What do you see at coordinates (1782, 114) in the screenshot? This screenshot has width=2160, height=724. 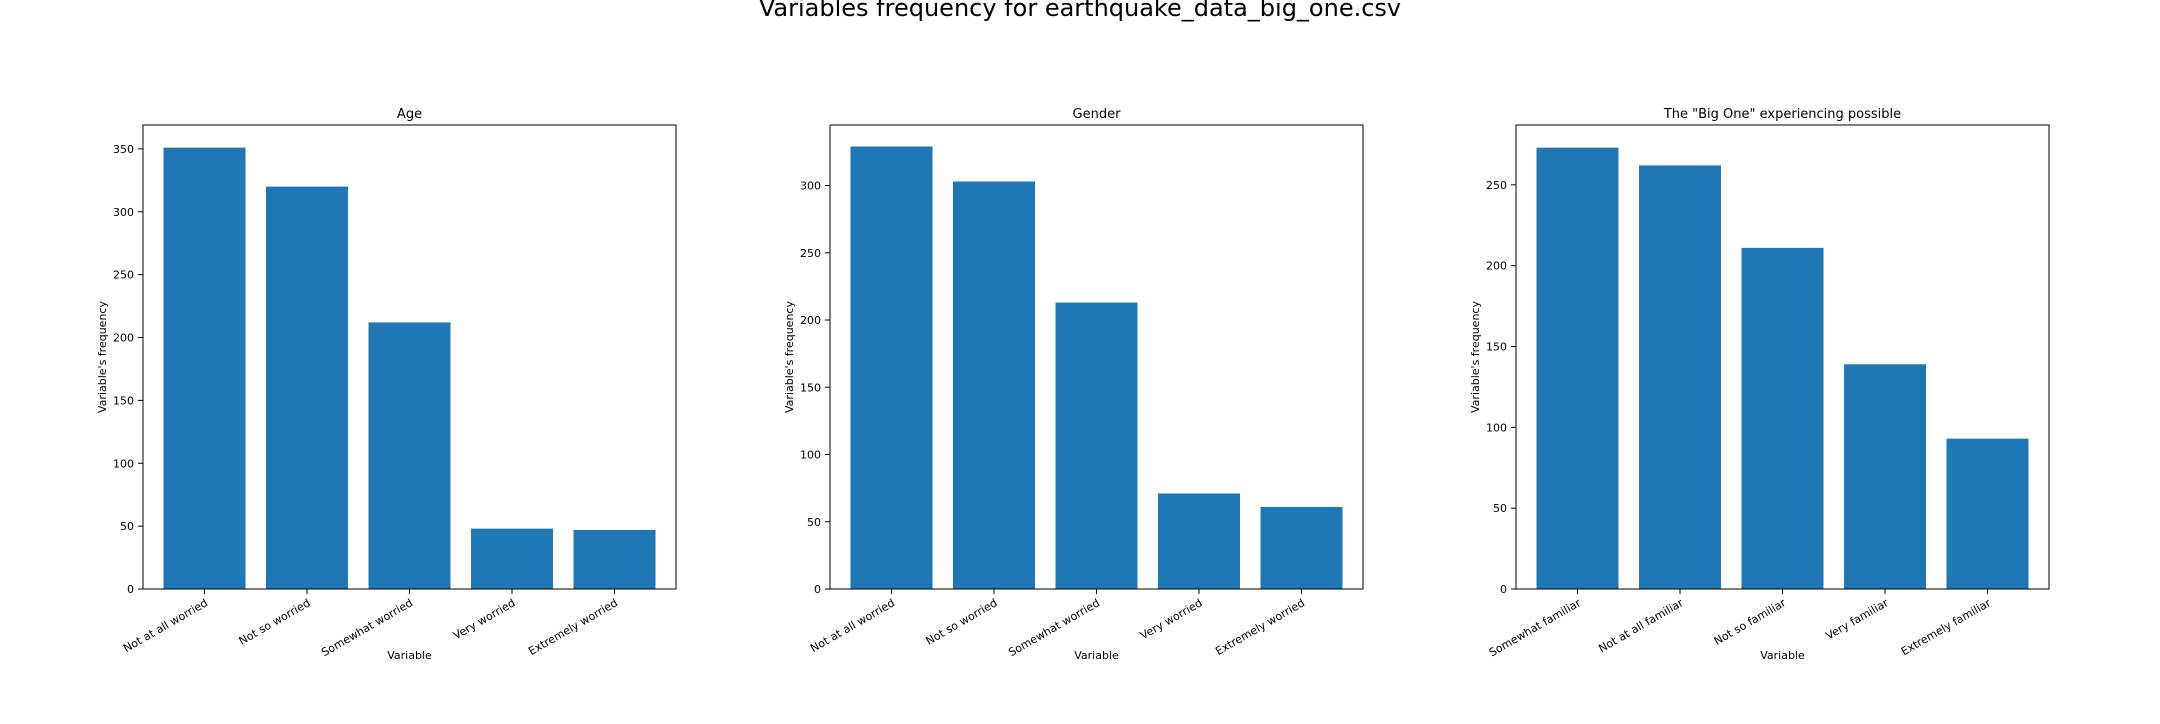 I see `subplot-title: The "Big One" experiencing possible` at bounding box center [1782, 114].